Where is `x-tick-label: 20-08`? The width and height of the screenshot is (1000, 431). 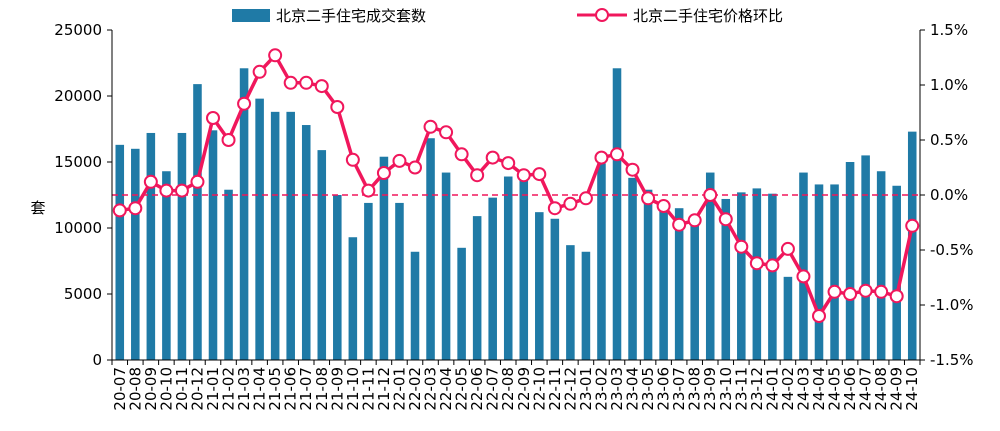
x-tick-label: 20-08 is located at coordinates (135, 389).